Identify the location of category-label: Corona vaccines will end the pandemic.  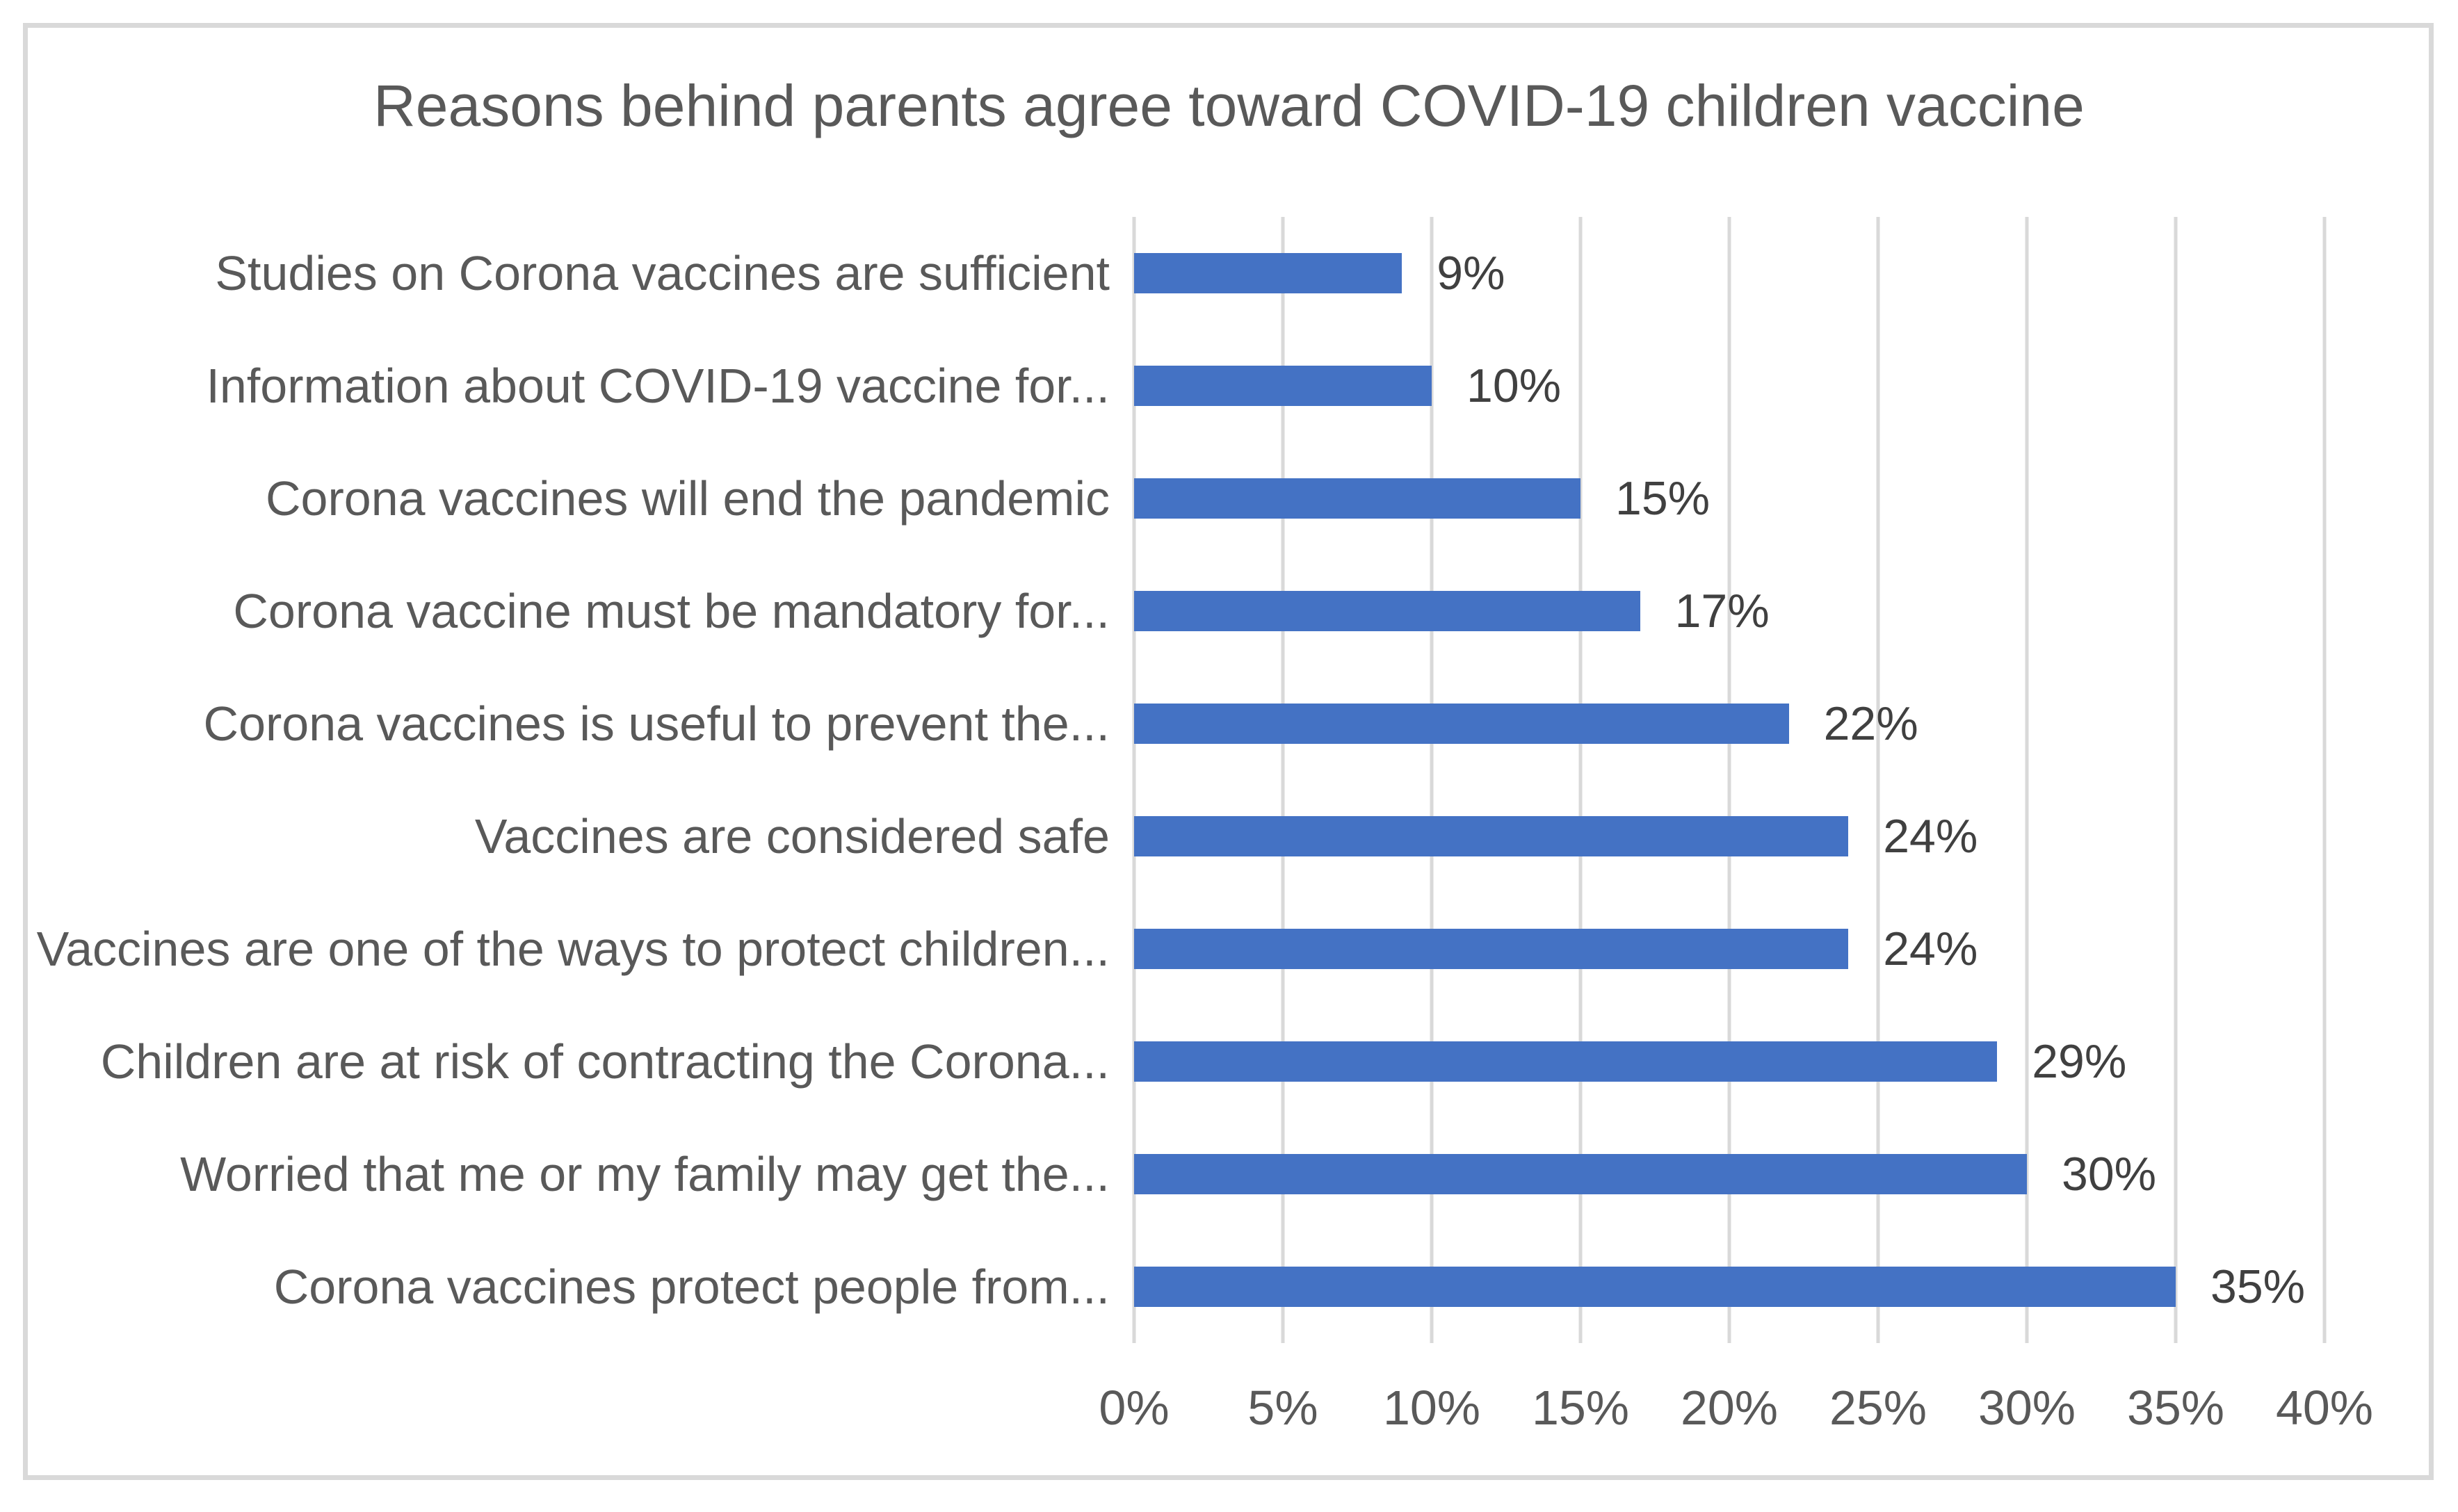
(688, 498).